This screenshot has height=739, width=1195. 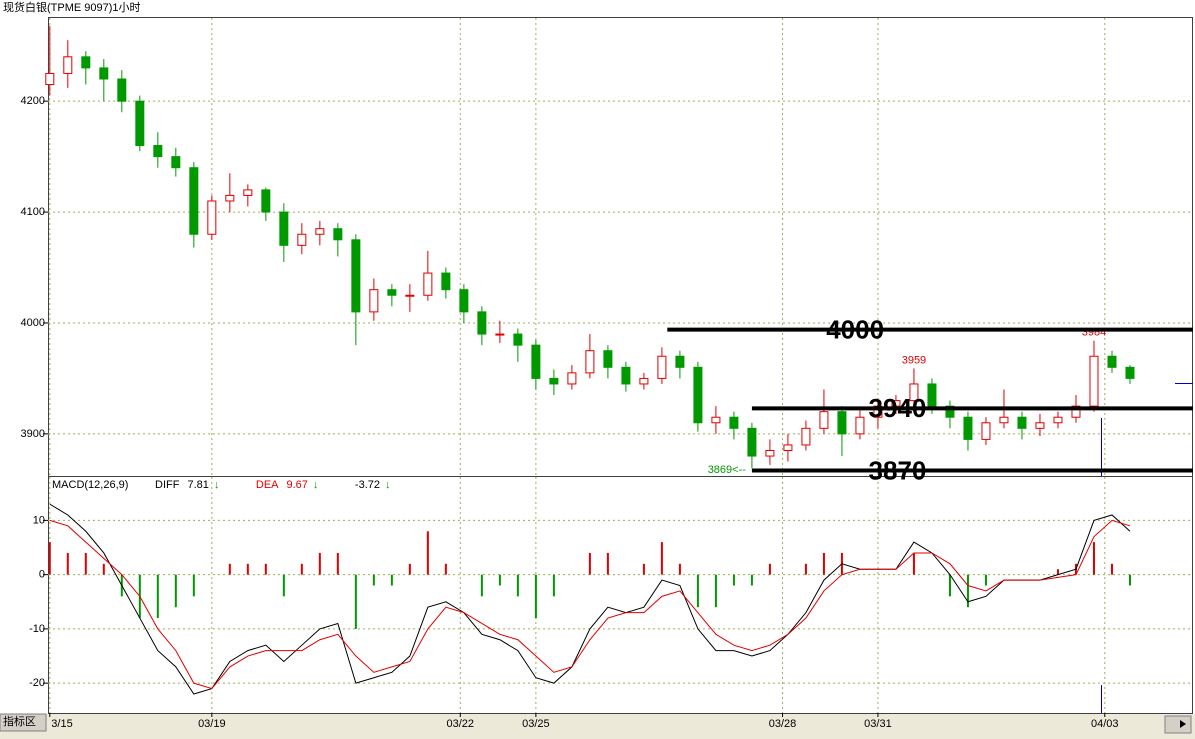 I want to click on x-tick-label: 03/22, so click(x=461, y=724).